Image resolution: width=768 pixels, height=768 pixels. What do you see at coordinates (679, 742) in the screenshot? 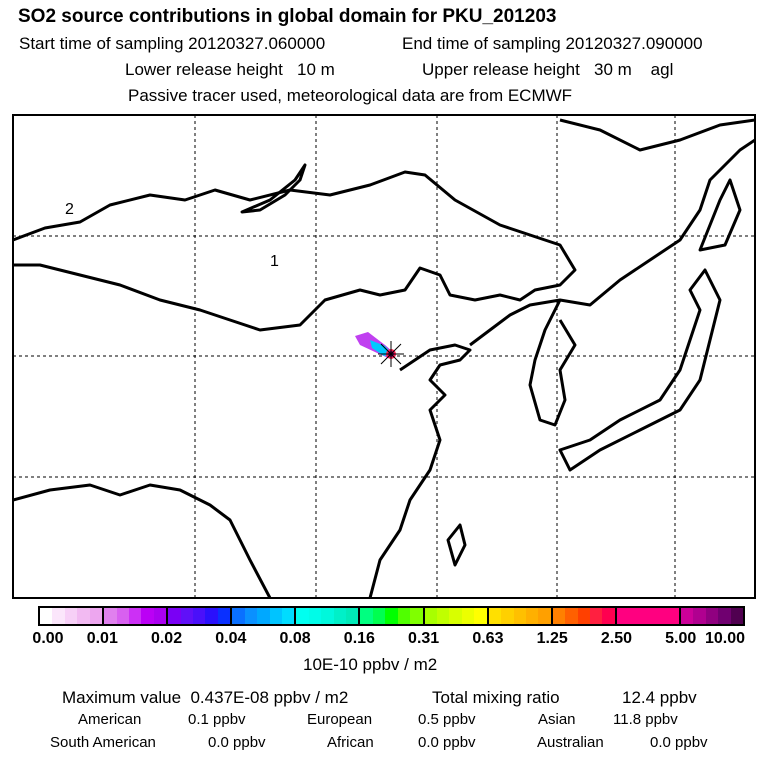
I see `australian-value: 0.0 ppbv` at bounding box center [679, 742].